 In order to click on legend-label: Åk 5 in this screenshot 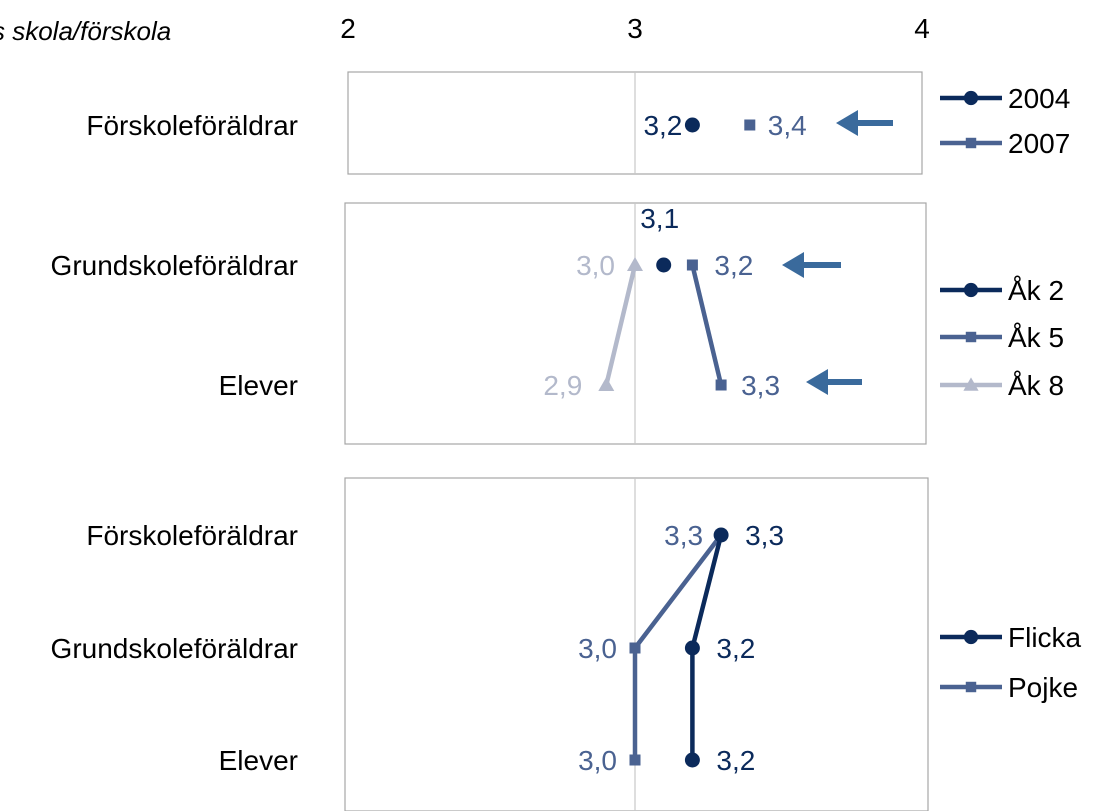, I will do `click(1036, 337)`.